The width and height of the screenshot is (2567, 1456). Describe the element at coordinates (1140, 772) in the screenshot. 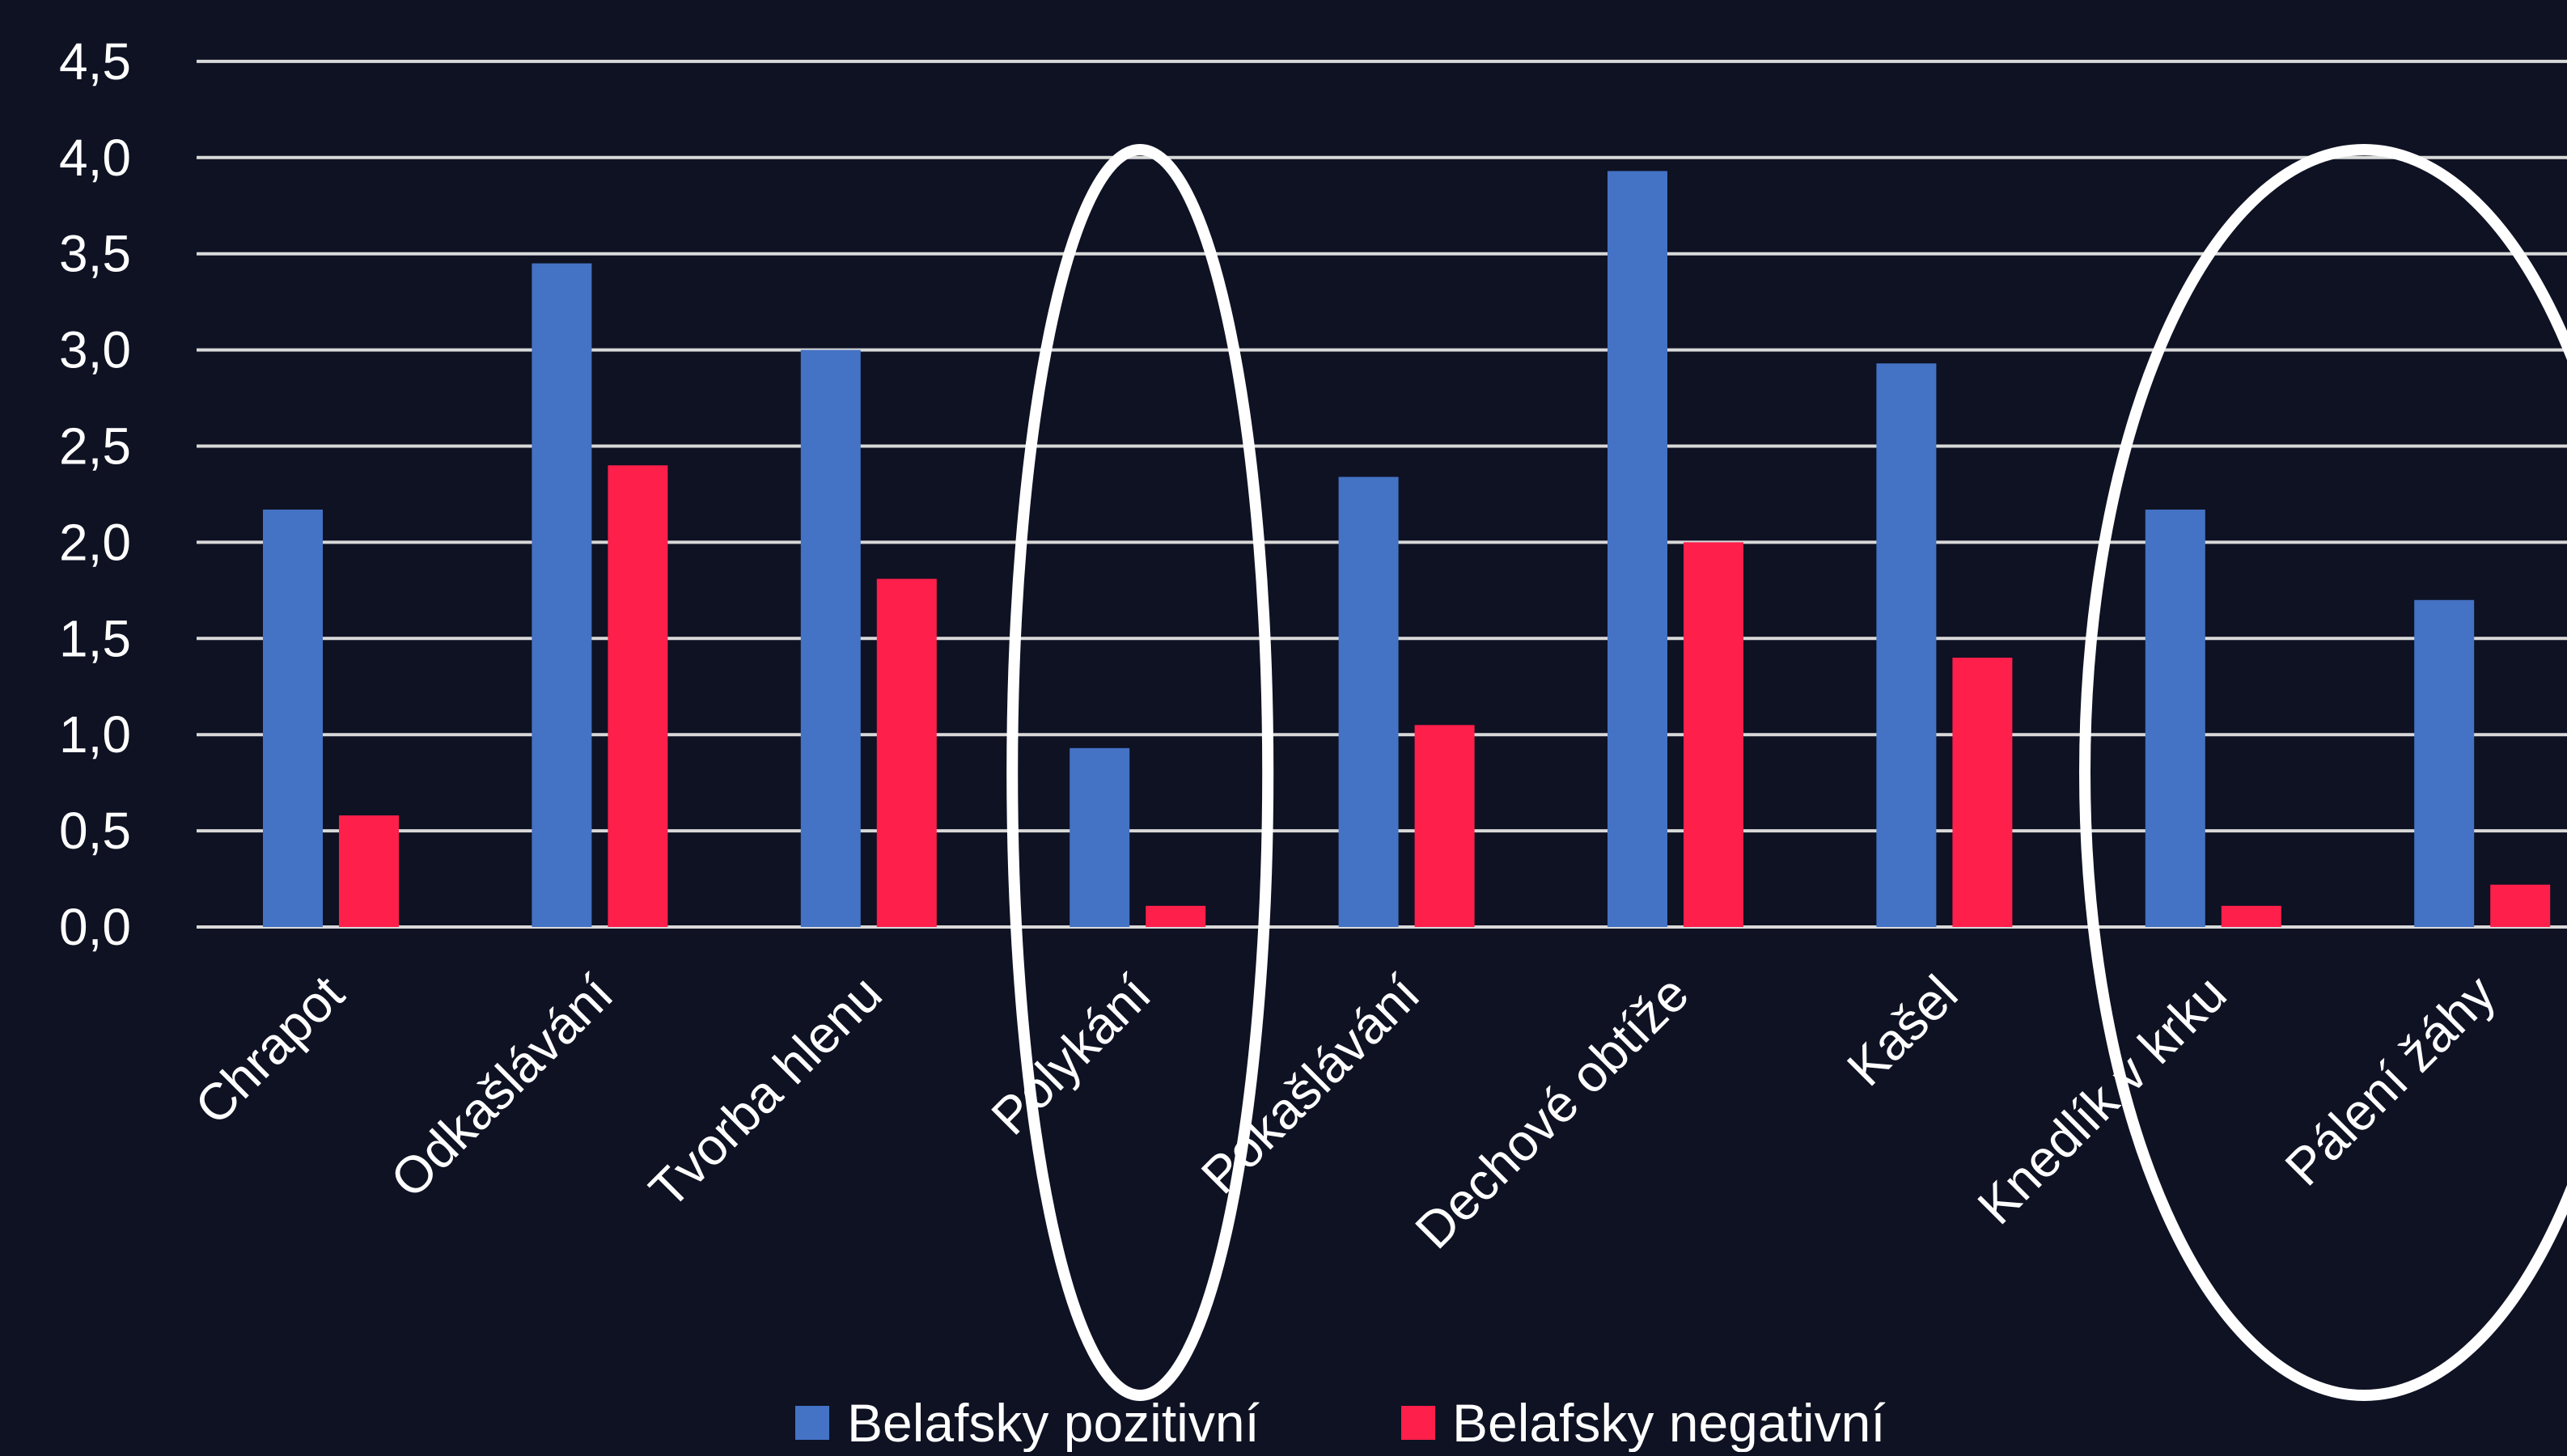

I see `highlight-ellipse-polykani` at that location.